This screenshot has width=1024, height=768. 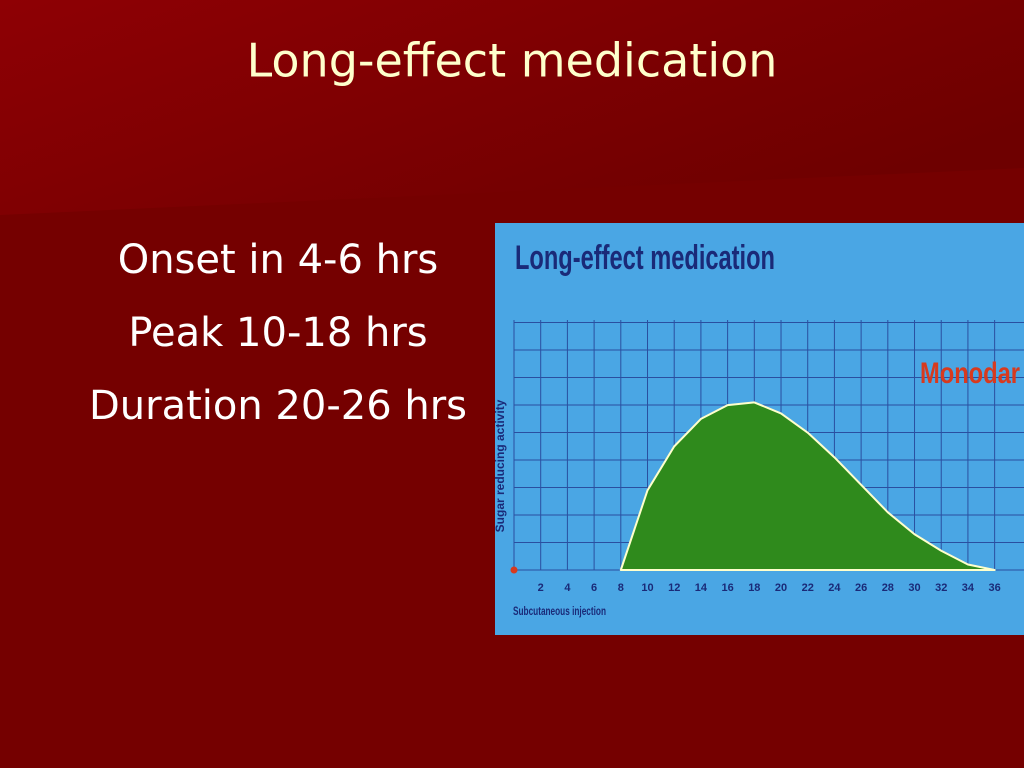 I want to click on x-tick-label: 4, so click(x=567, y=588).